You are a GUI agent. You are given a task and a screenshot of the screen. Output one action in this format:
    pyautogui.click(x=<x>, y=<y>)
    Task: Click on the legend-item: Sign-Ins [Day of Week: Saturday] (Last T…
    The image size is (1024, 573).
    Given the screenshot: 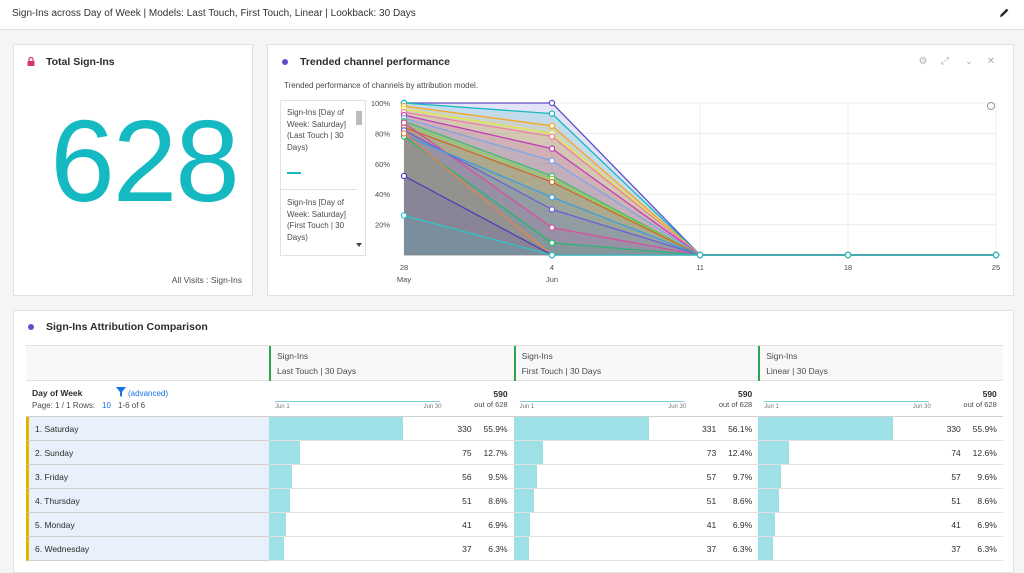 What is the action you would take?
    pyautogui.click(x=316, y=130)
    